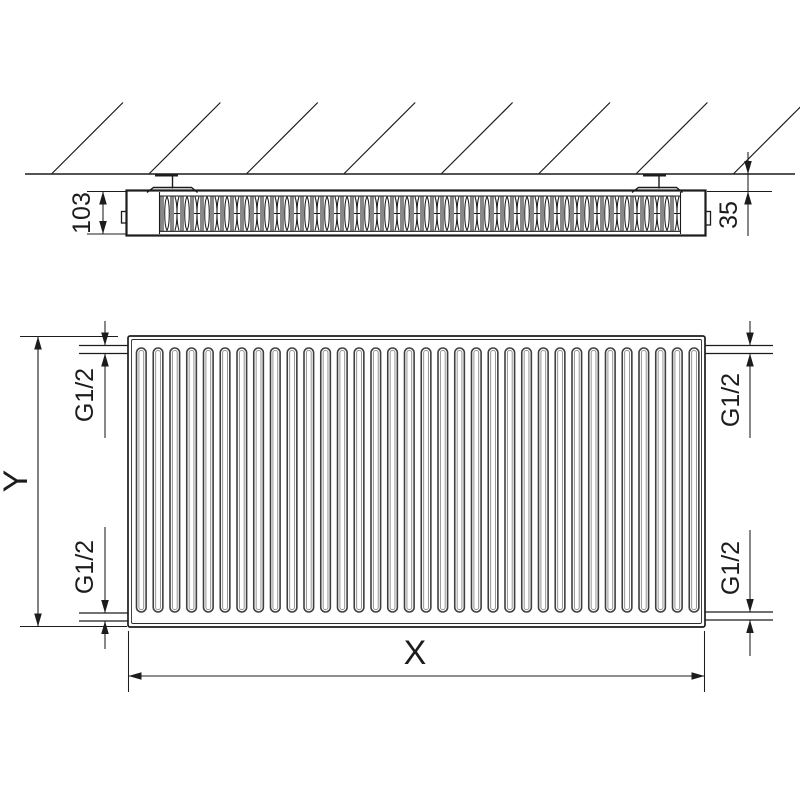 The height and width of the screenshot is (800, 800). What do you see at coordinates (63, 481) in the screenshot?
I see `dimension-height: Y` at bounding box center [63, 481].